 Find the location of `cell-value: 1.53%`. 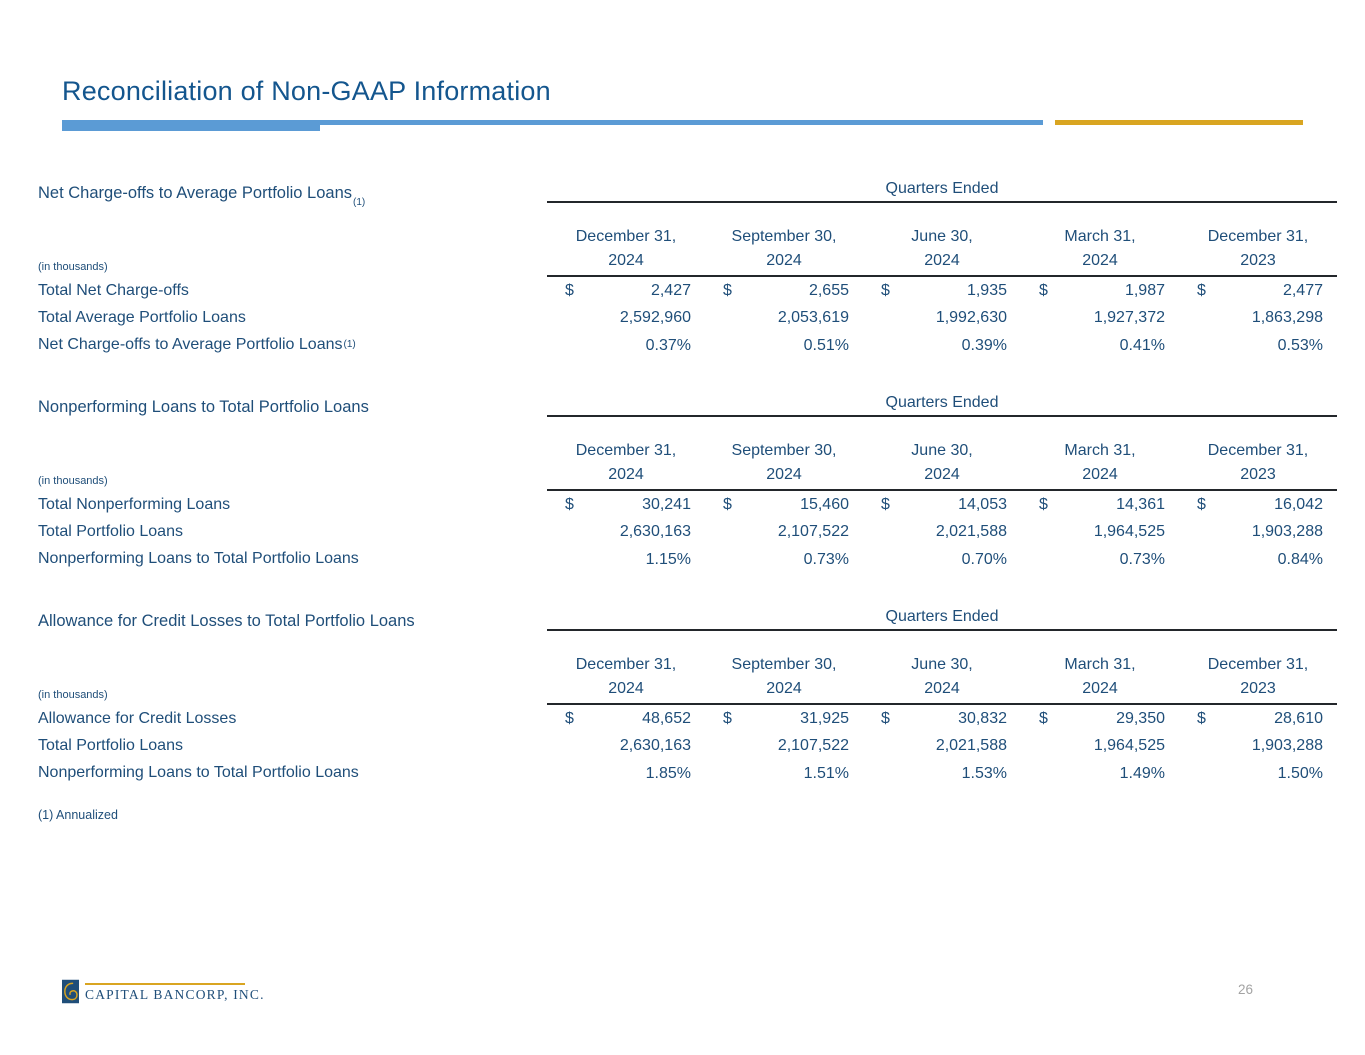

cell-value: 1.53% is located at coordinates (984, 773).